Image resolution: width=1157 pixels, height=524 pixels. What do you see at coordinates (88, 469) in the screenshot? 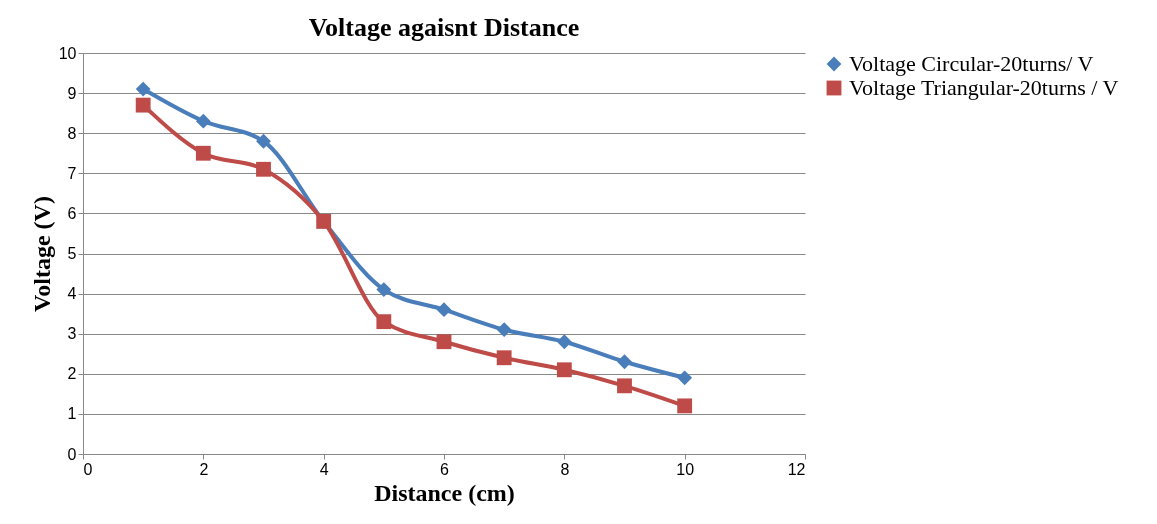
I see `x-tick-label: 0` at bounding box center [88, 469].